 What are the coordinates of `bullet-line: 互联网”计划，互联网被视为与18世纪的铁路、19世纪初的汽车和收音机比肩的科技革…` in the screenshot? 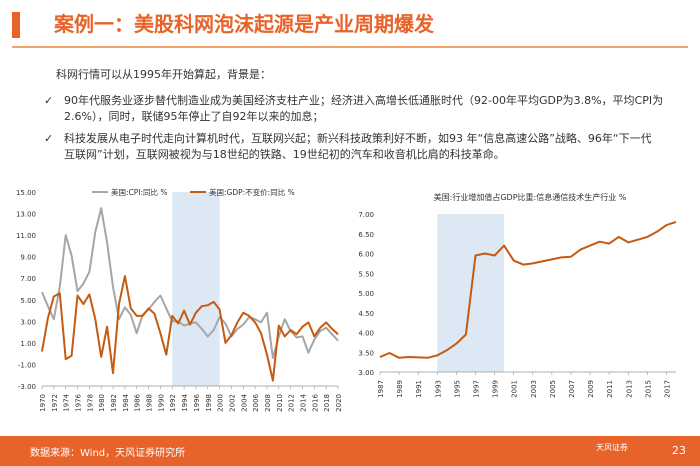 It's located at (284, 154).